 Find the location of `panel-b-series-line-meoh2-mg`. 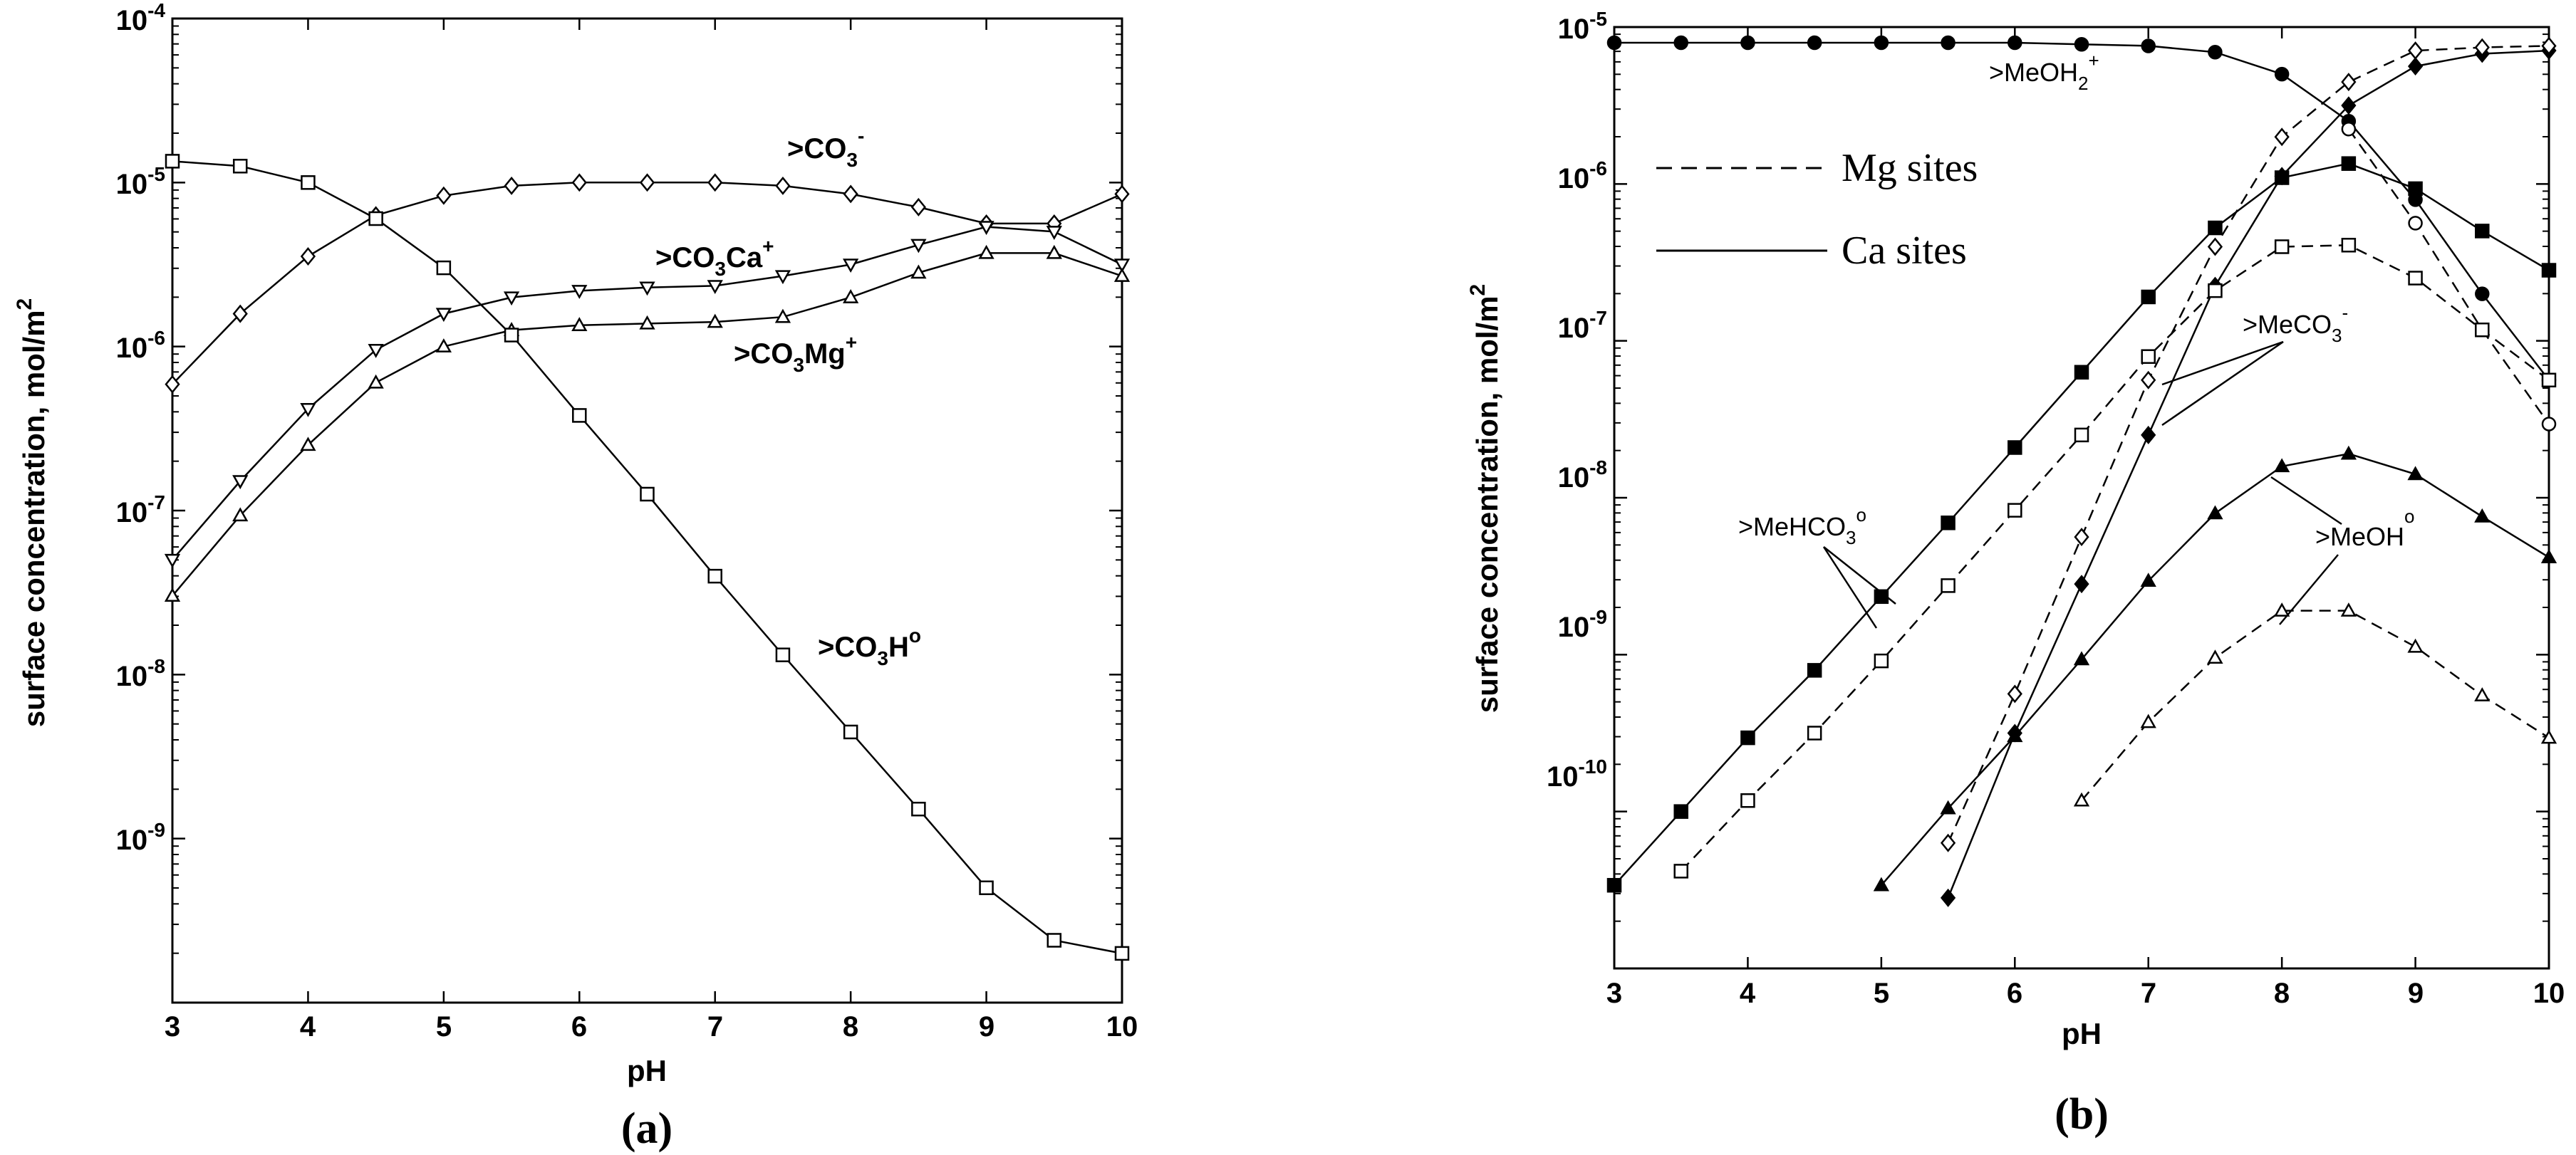

panel-b-series-line-meoh2-mg is located at coordinates (2448, 276).